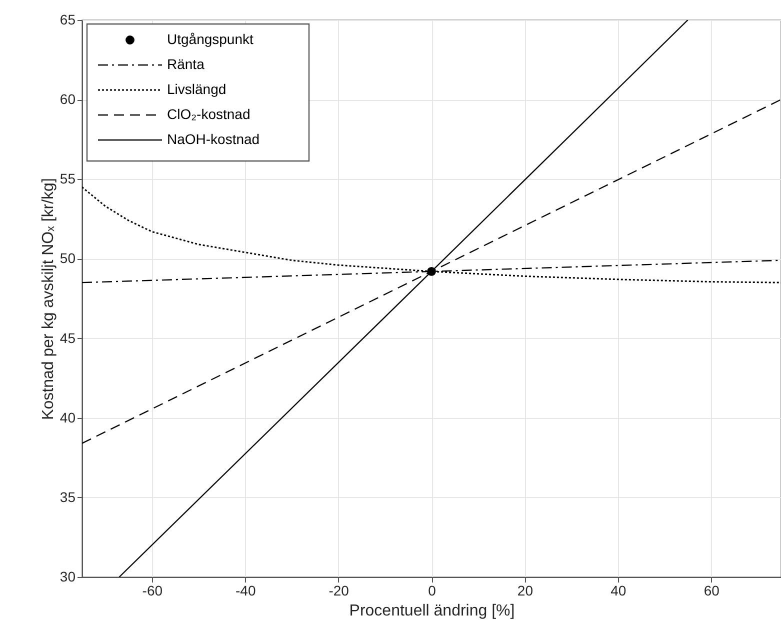 This screenshot has height=640, width=781. Describe the element at coordinates (68, 576) in the screenshot. I see `y-tick-label: 30` at that location.